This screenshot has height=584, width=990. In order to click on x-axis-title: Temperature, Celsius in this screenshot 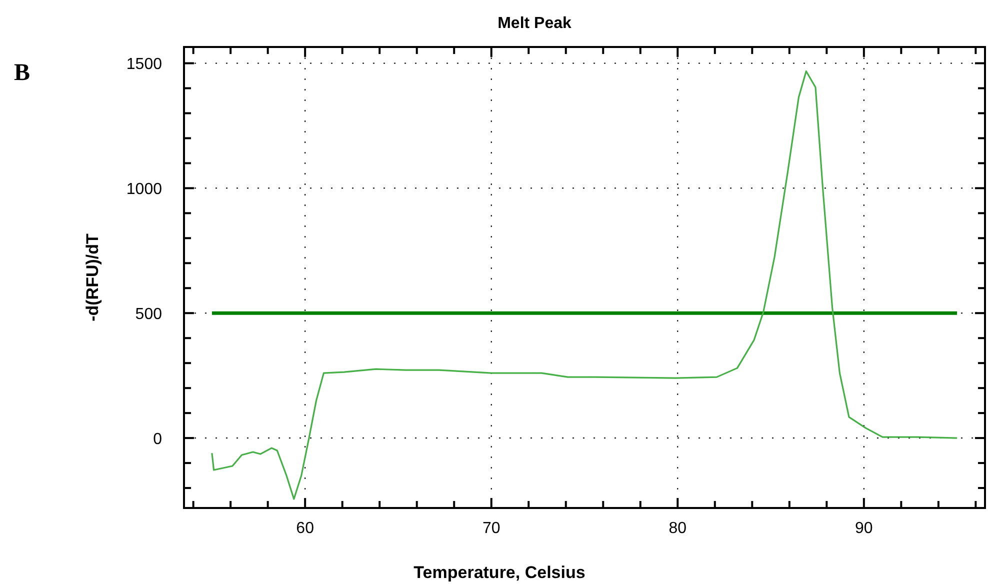, I will do `click(500, 572)`.